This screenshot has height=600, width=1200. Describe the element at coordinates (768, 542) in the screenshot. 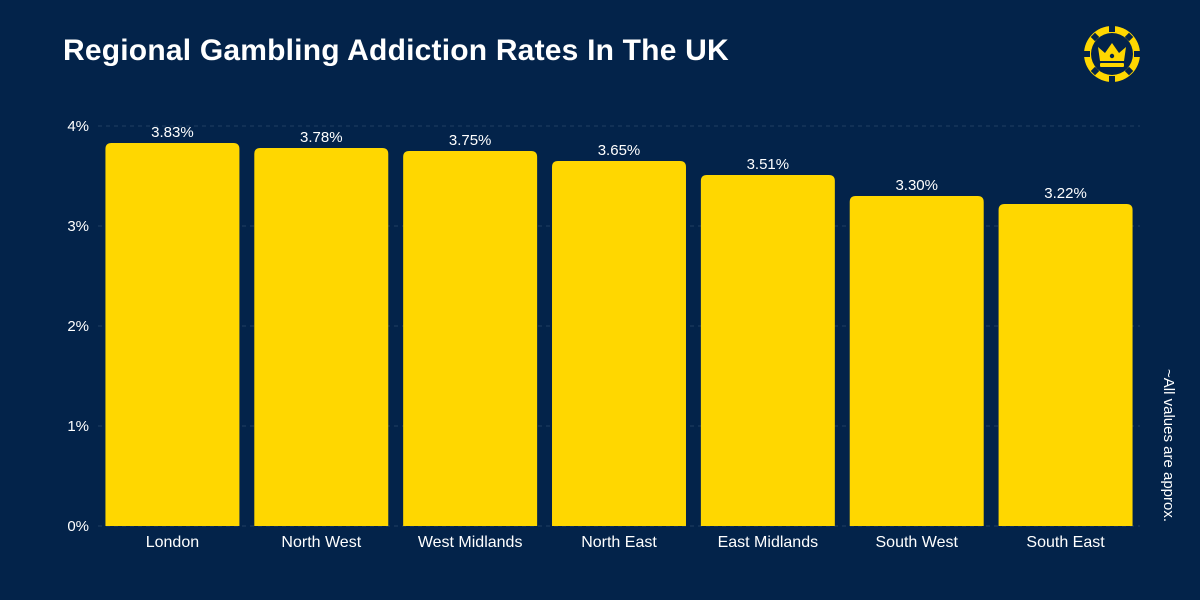

I see `x-tick-label: East Midlands` at that location.